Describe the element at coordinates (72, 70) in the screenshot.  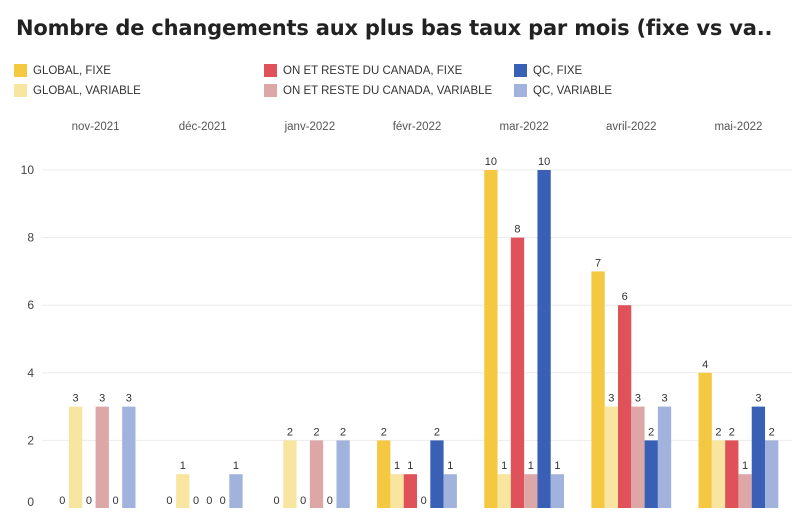
I see `legend-label-global-fixe: GLOBAL, FIXE` at that location.